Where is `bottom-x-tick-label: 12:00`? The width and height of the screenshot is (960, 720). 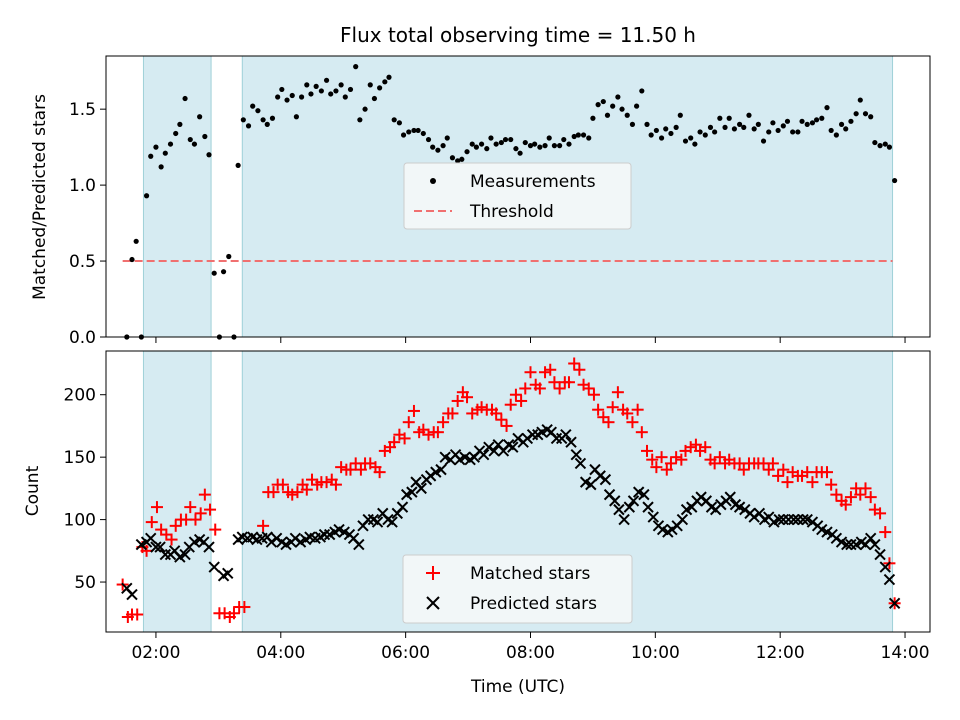
bottom-x-tick-label: 12:00 is located at coordinates (780, 653).